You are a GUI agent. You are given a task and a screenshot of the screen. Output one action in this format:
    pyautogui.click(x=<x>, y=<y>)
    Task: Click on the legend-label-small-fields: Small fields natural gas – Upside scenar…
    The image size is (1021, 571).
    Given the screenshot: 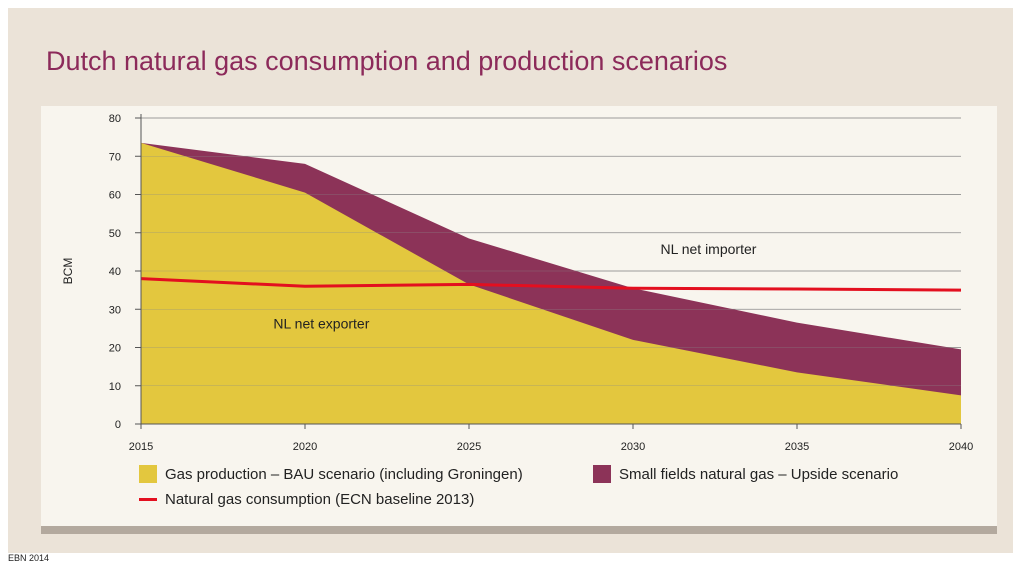 What is the action you would take?
    pyautogui.click(x=759, y=474)
    